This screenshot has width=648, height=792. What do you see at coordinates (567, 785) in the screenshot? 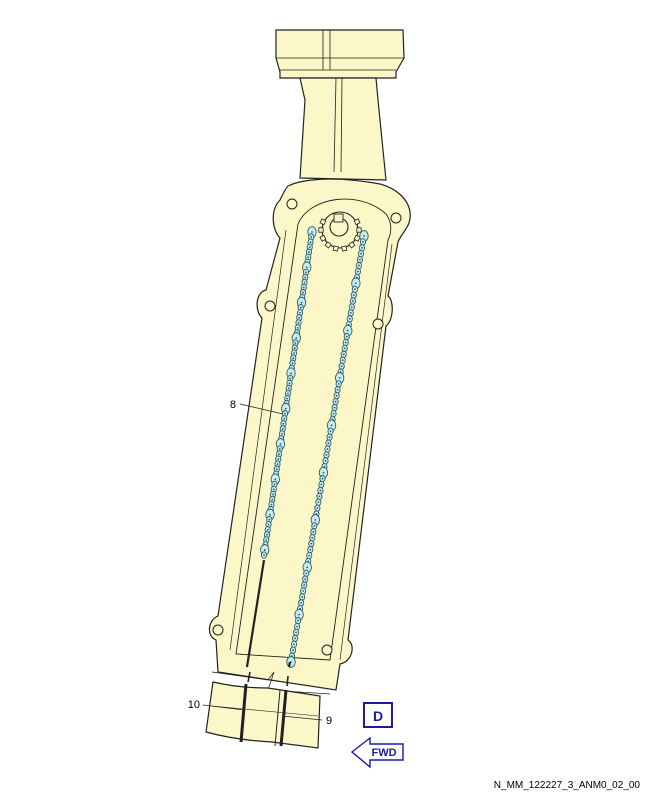
I see `figure-id: N_MM_122227_3_ANM0_02_00` at bounding box center [567, 785].